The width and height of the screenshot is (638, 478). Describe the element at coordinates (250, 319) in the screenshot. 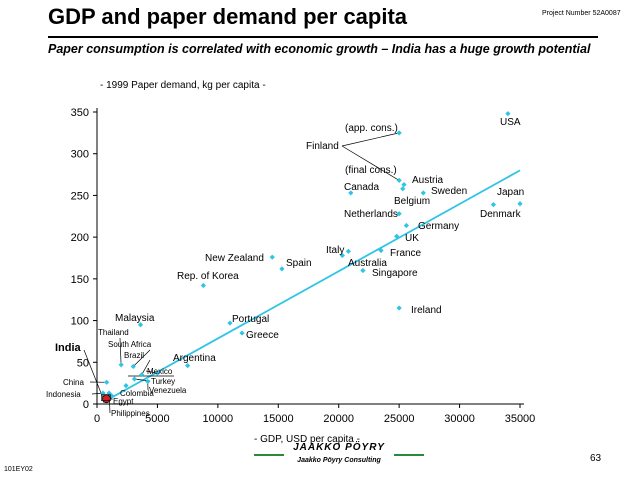

I see `label-portugal: Portugal` at that location.